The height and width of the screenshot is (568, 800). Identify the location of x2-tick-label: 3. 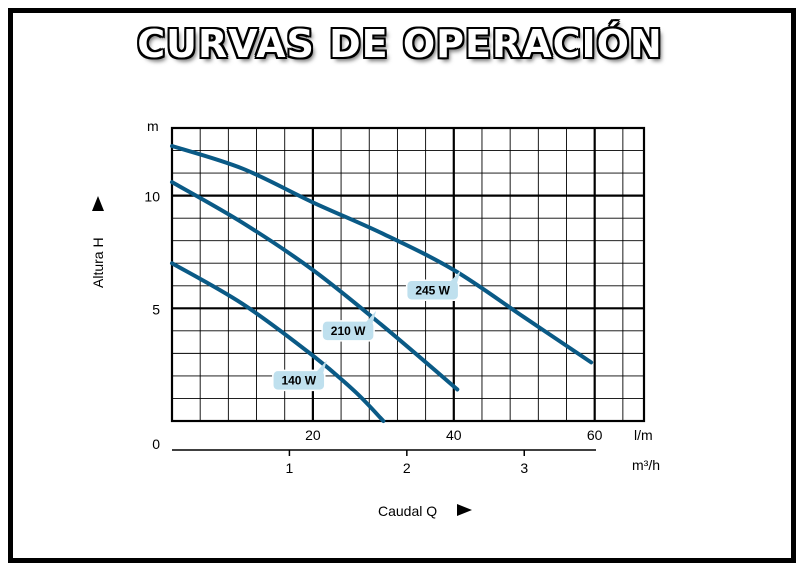
(524, 468).